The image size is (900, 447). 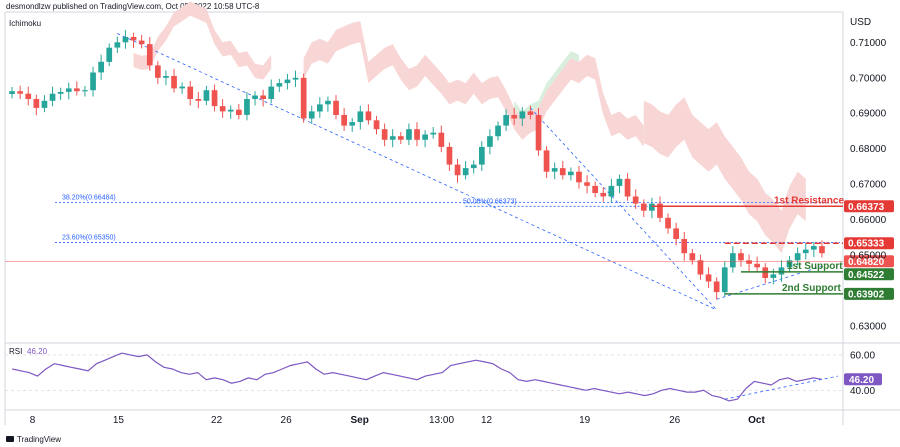 I want to click on level-label: 2nd Support, so click(x=812, y=288).